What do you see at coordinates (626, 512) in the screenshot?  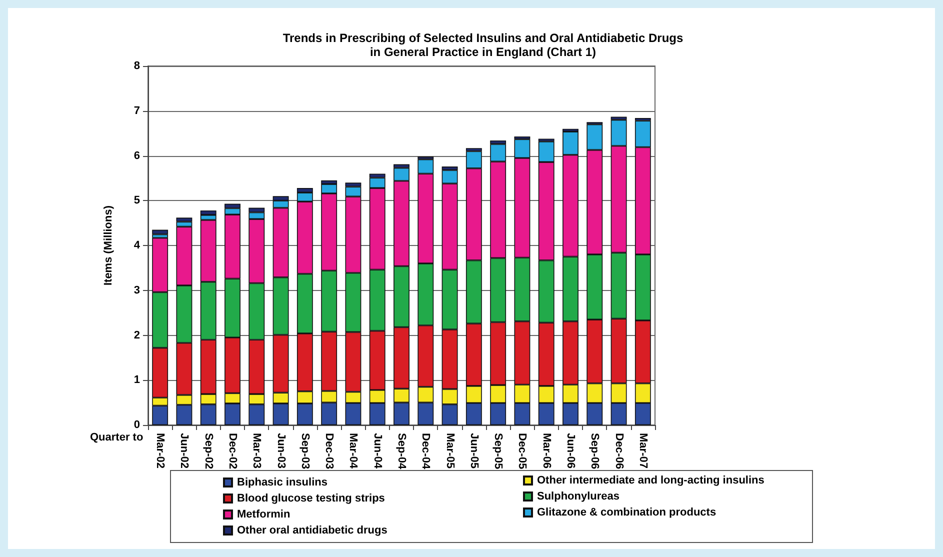 I see `legend-label: Glitazone & combination products` at bounding box center [626, 512].